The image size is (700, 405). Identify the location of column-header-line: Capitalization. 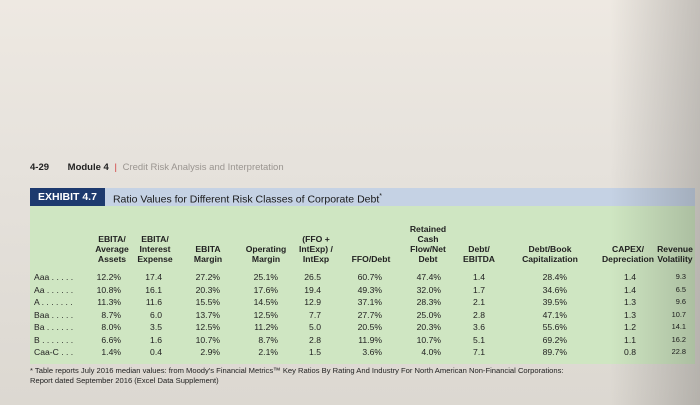
(550, 259).